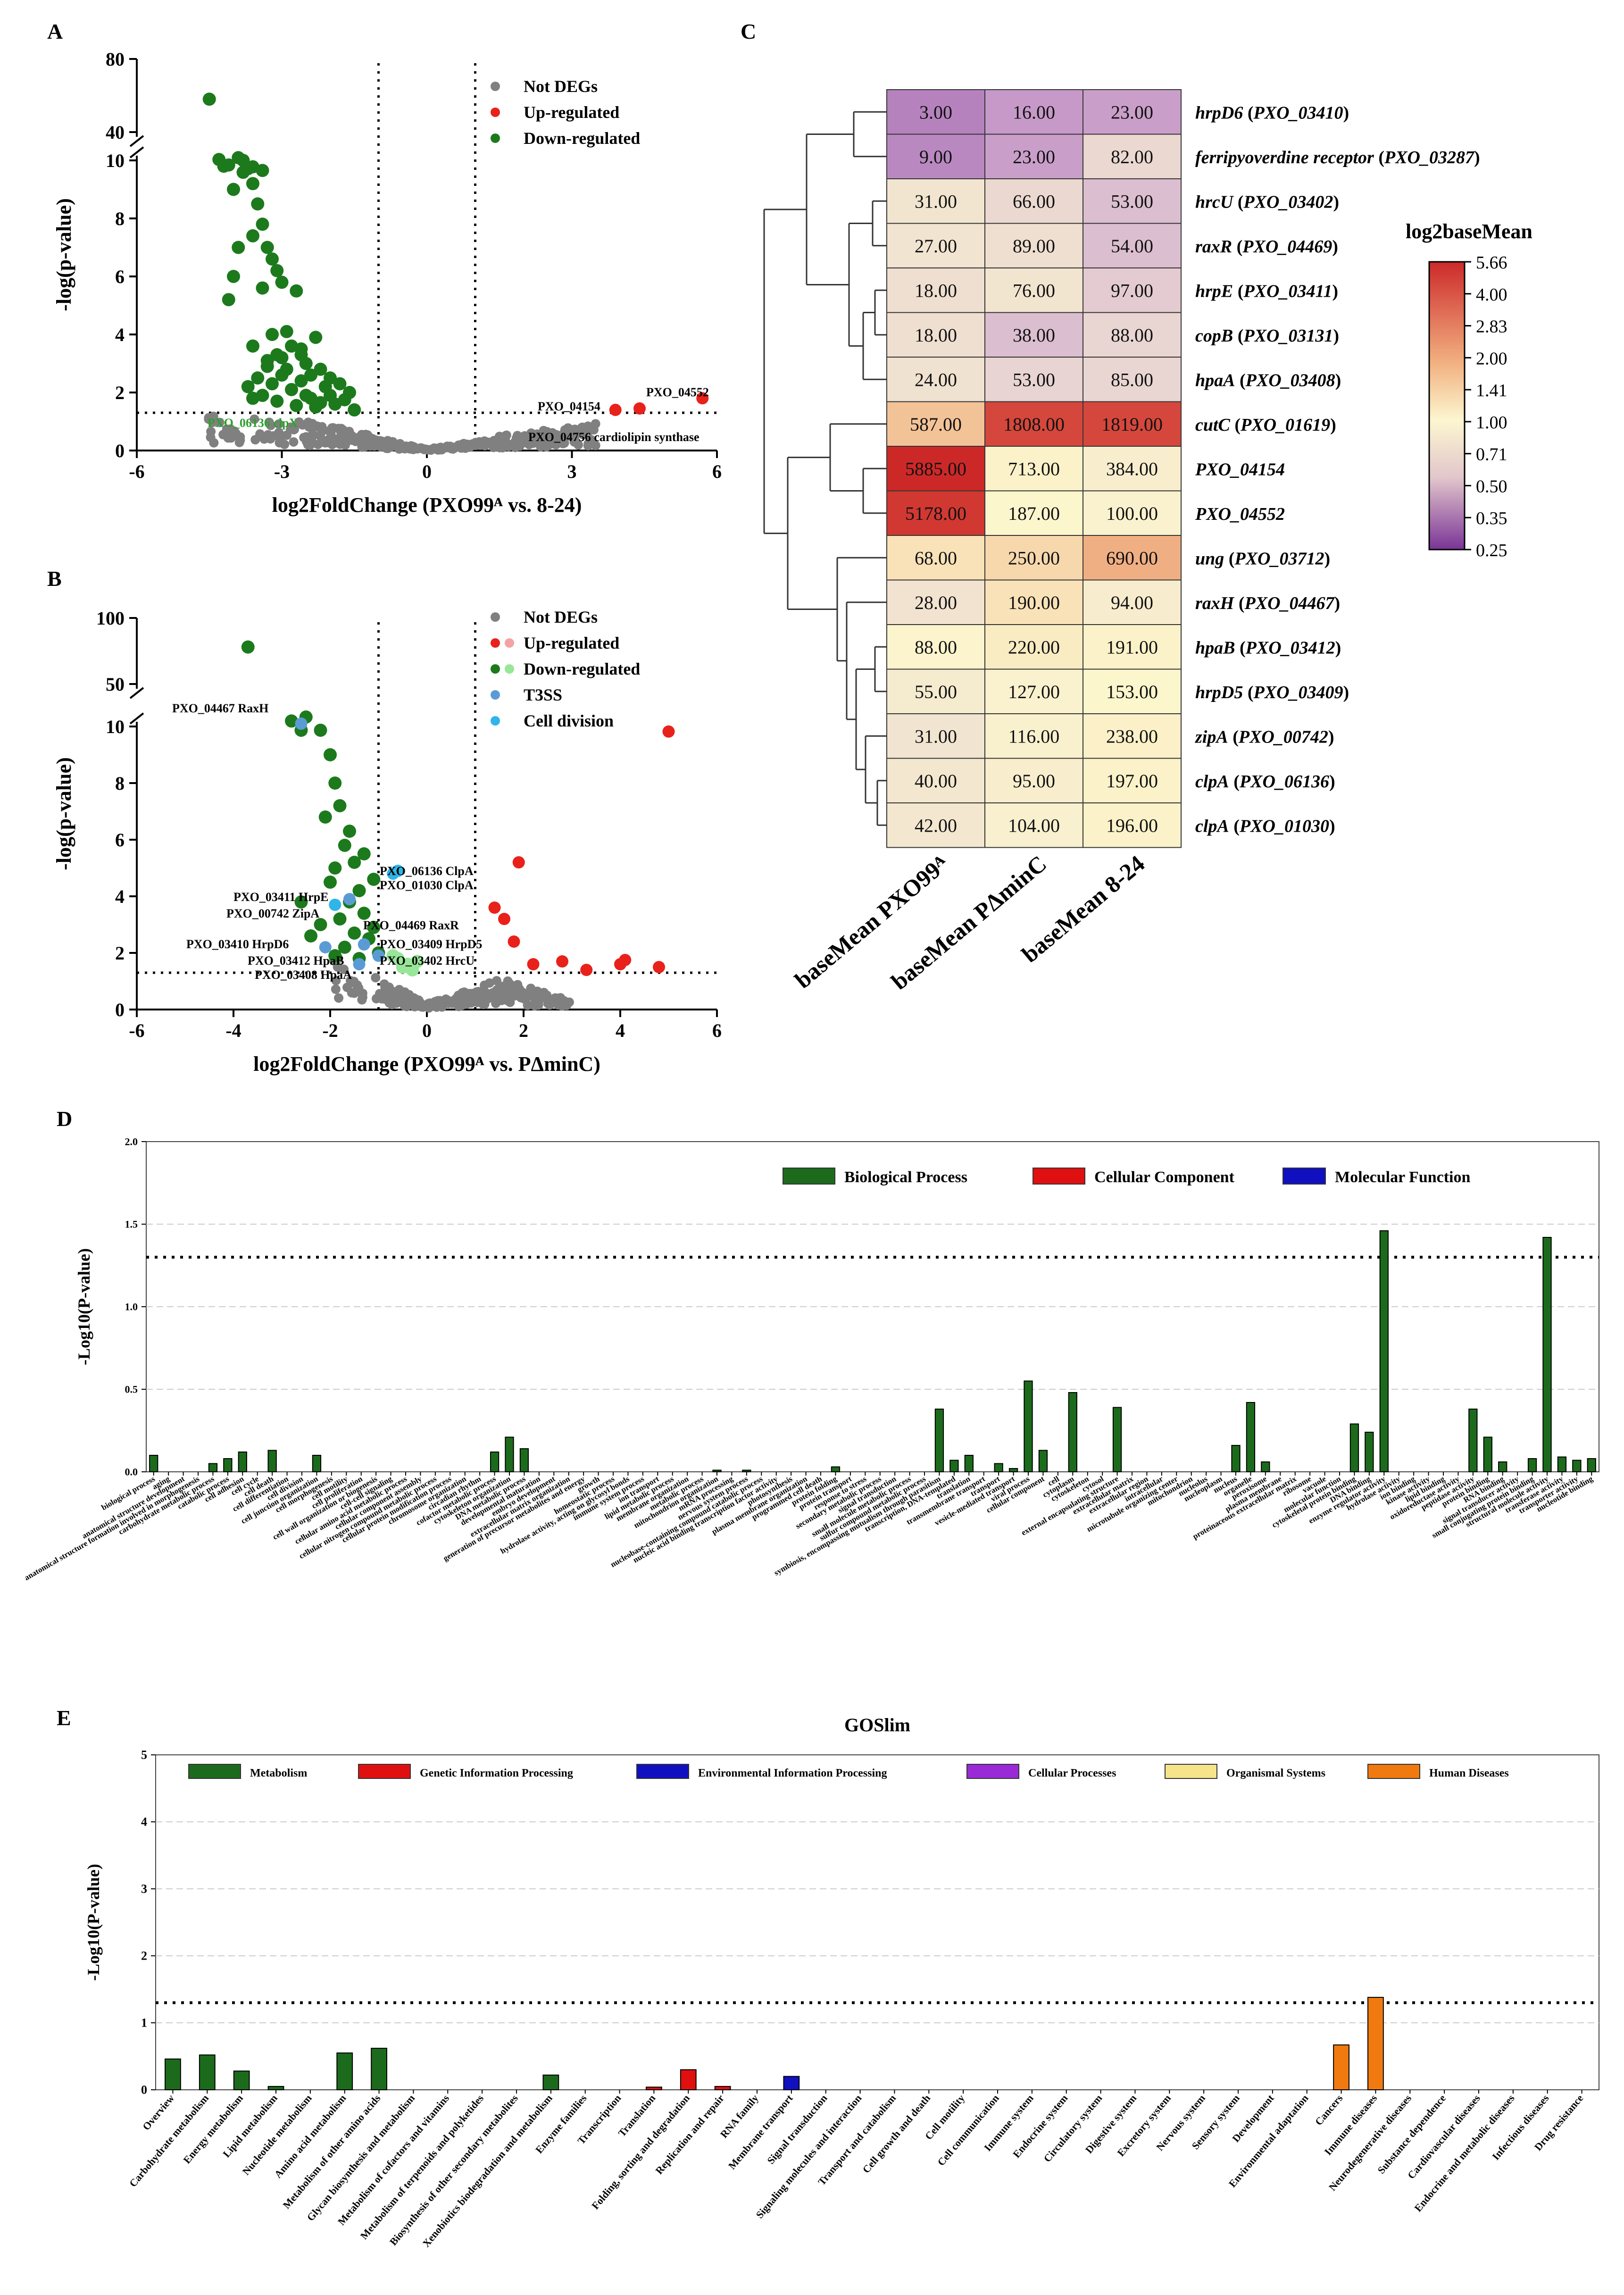 This screenshot has width=1624, height=2295. I want to click on colorbar-tick-label: 2.83, so click(1491, 327).